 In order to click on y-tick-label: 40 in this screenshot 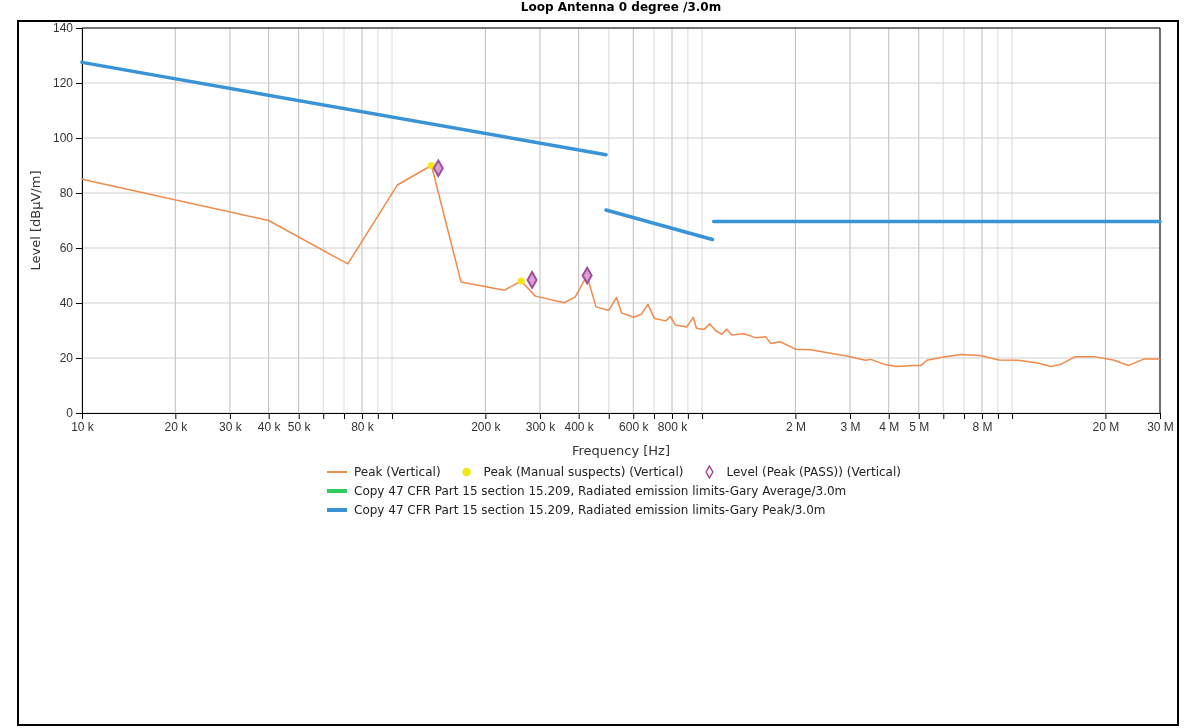, I will do `click(66, 303)`.